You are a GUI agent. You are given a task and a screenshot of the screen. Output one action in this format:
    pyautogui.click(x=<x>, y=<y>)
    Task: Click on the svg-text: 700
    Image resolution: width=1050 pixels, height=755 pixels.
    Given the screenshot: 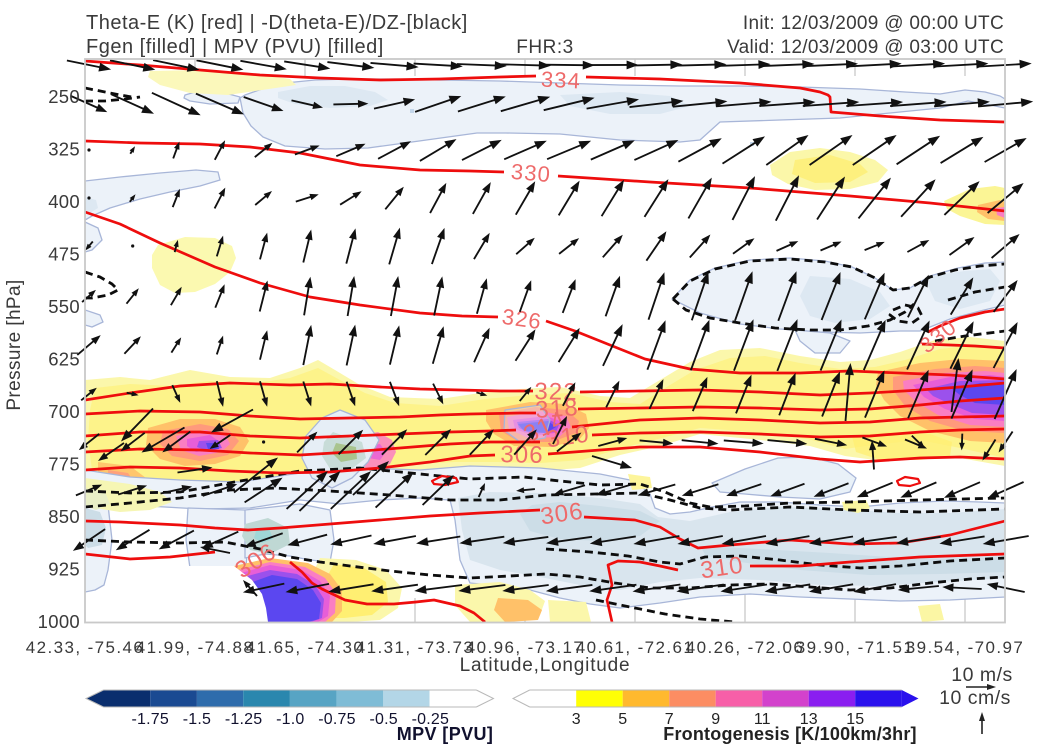 What is the action you would take?
    pyautogui.click(x=64, y=411)
    